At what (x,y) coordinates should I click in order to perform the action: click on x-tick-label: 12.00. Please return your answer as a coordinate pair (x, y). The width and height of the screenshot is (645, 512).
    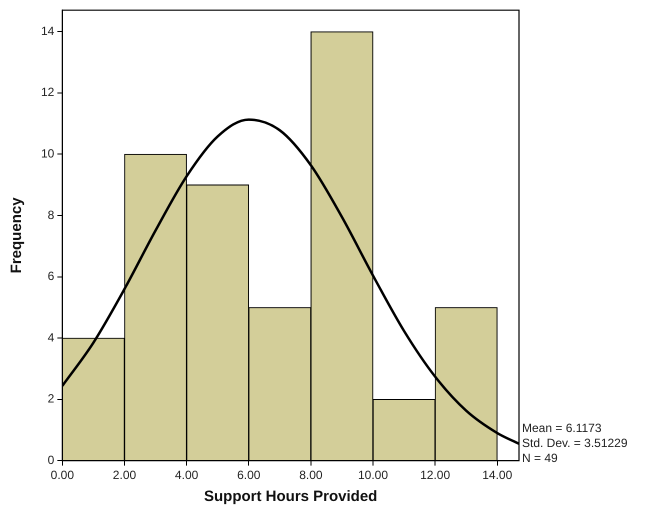
    Looking at the image, I should click on (435, 475).